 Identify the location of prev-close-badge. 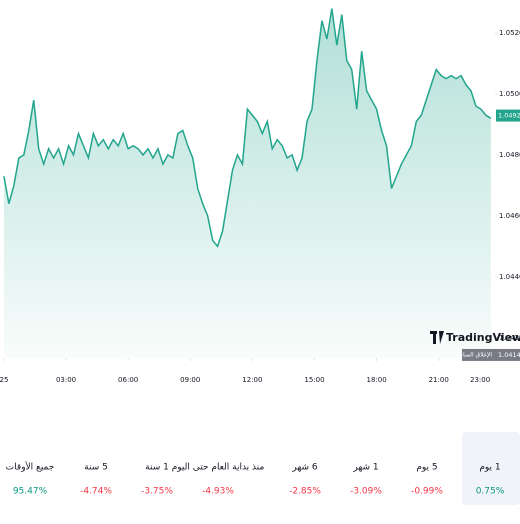
(491, 354).